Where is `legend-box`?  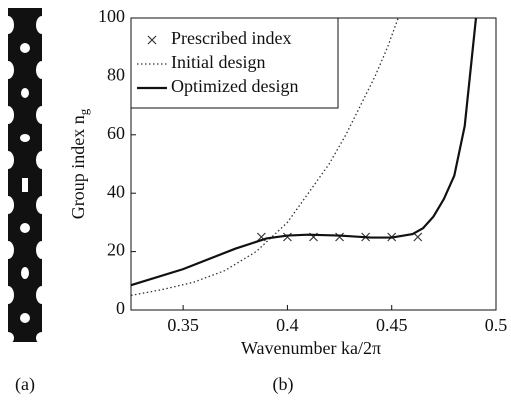
legend-box is located at coordinates (234, 63).